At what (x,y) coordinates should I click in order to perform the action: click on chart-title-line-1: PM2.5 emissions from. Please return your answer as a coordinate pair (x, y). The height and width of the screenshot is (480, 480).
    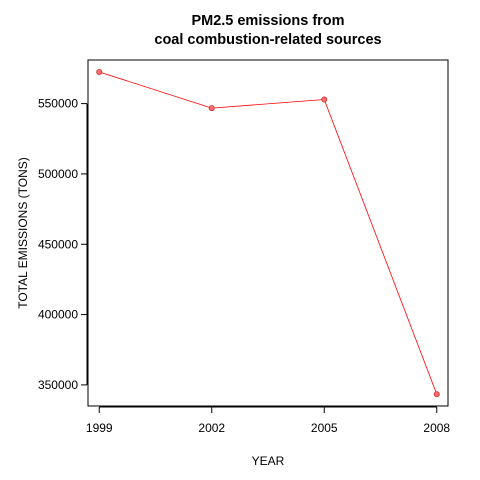
    Looking at the image, I should click on (267, 21).